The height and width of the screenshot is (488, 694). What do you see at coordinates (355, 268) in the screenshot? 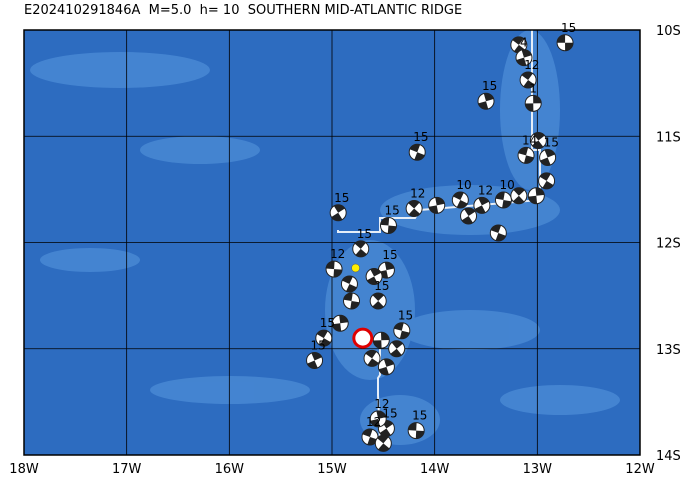
I see `centroid` at bounding box center [355, 268].